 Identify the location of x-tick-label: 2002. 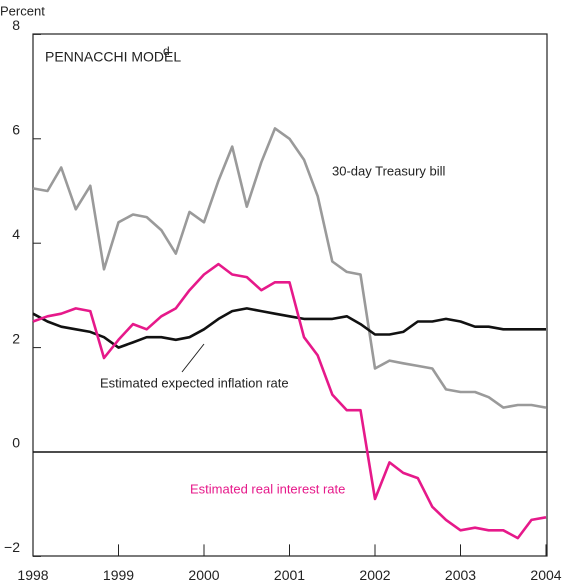
(374, 575).